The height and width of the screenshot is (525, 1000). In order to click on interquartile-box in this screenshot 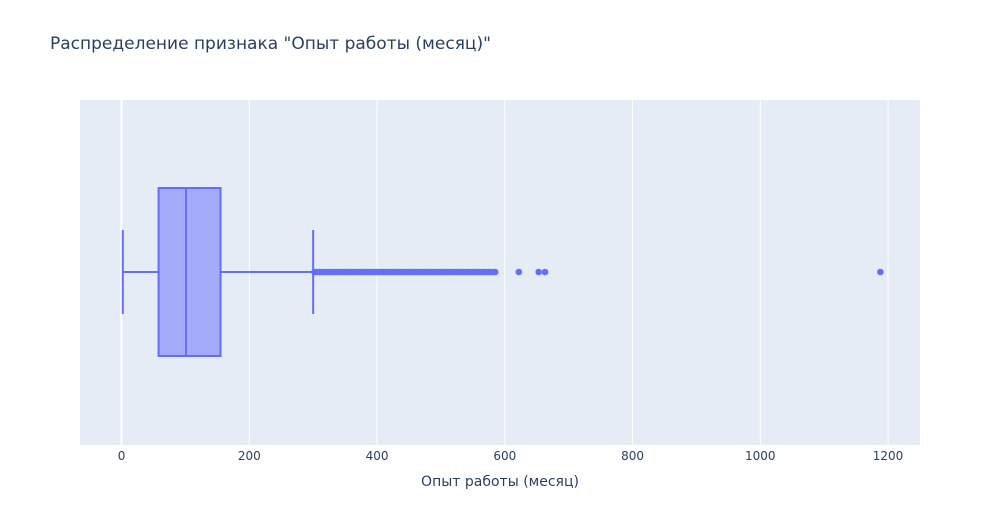, I will do `click(189, 272)`.